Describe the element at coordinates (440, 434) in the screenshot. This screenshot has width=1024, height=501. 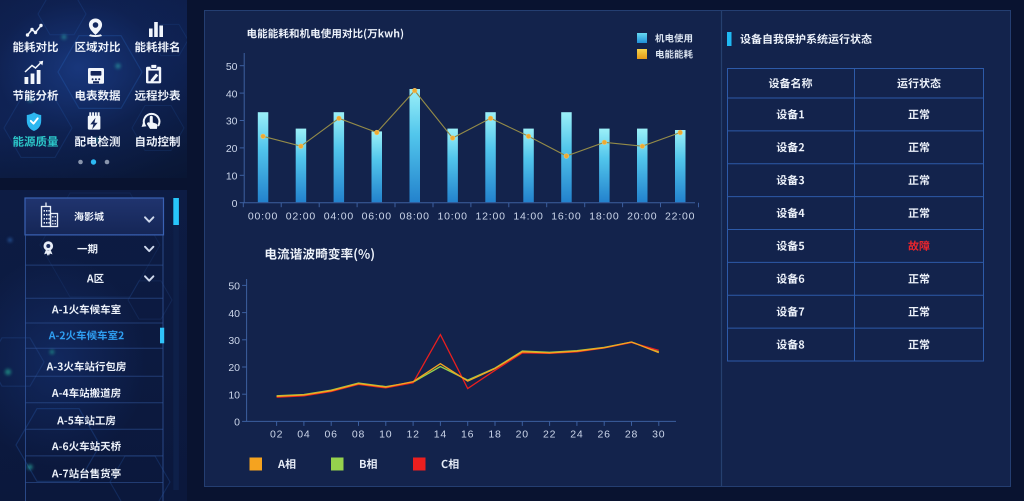
I see `svg-text: 14` at that location.